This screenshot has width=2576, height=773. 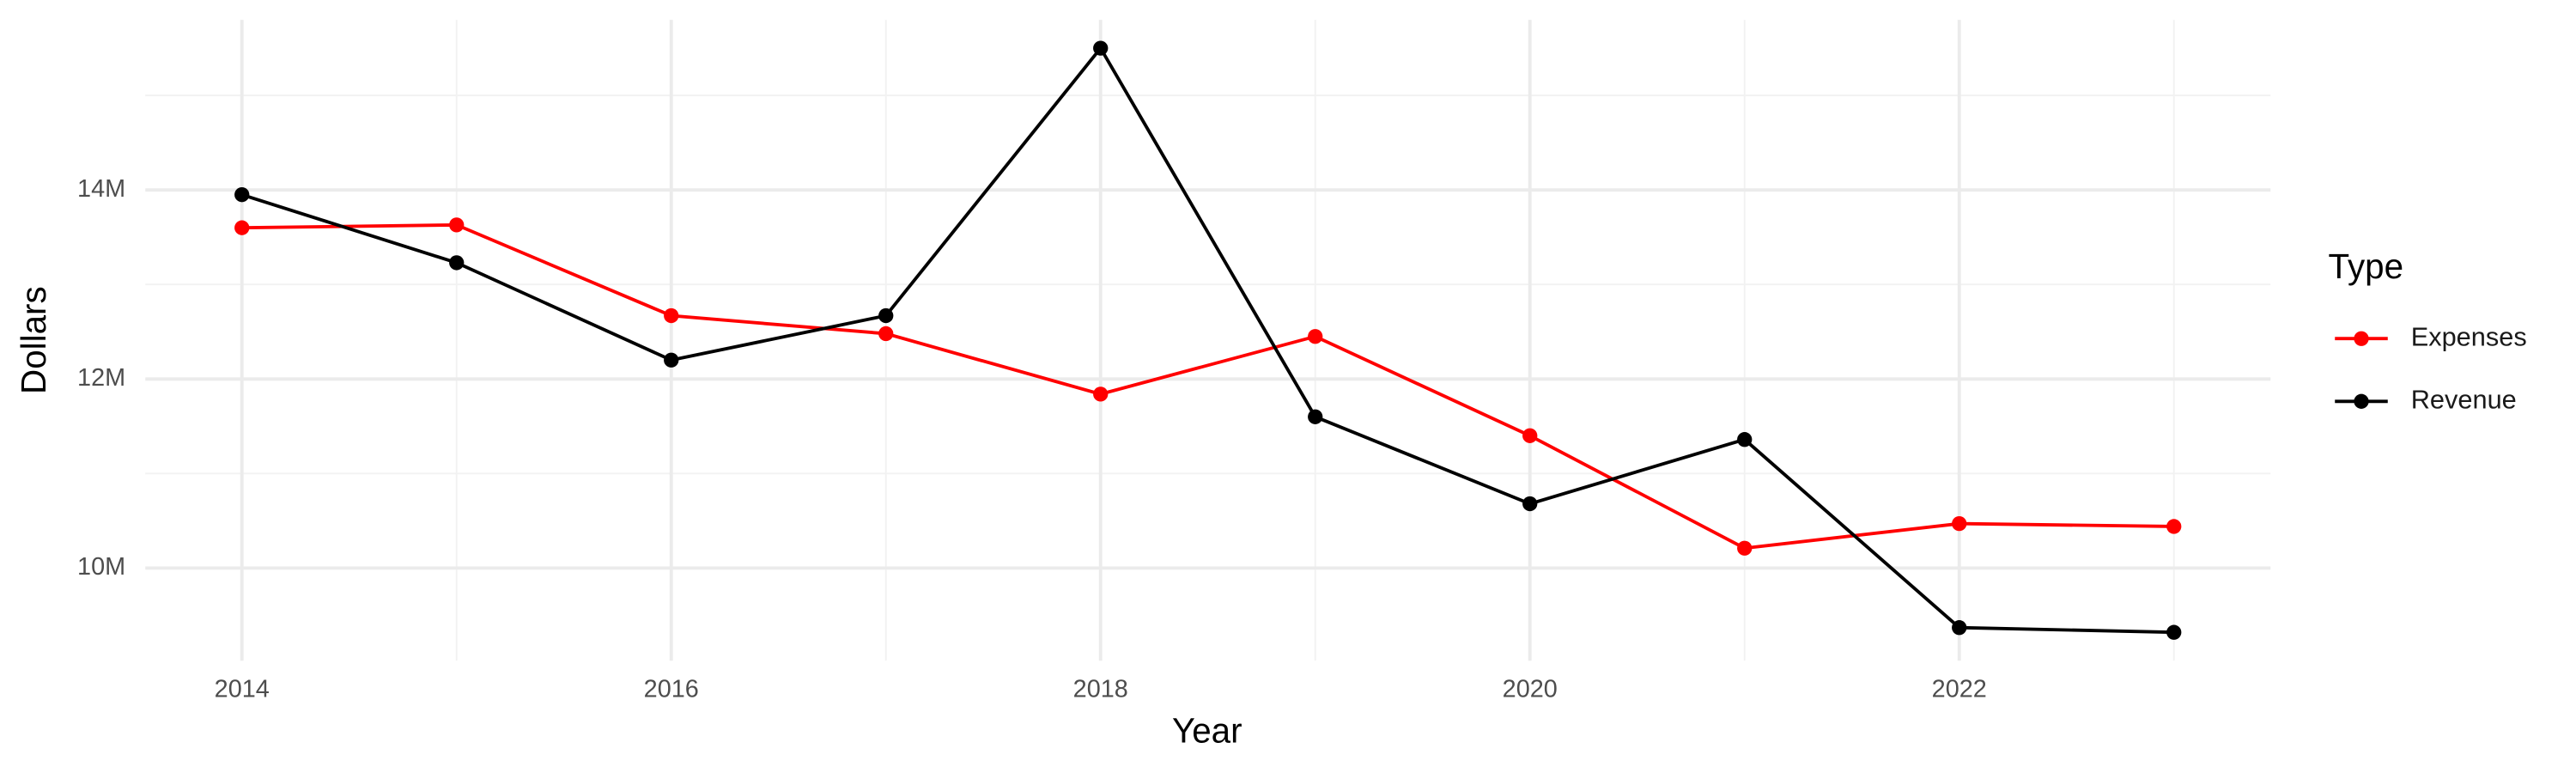 I want to click on y-axis-title: Dollars, so click(x=33, y=340).